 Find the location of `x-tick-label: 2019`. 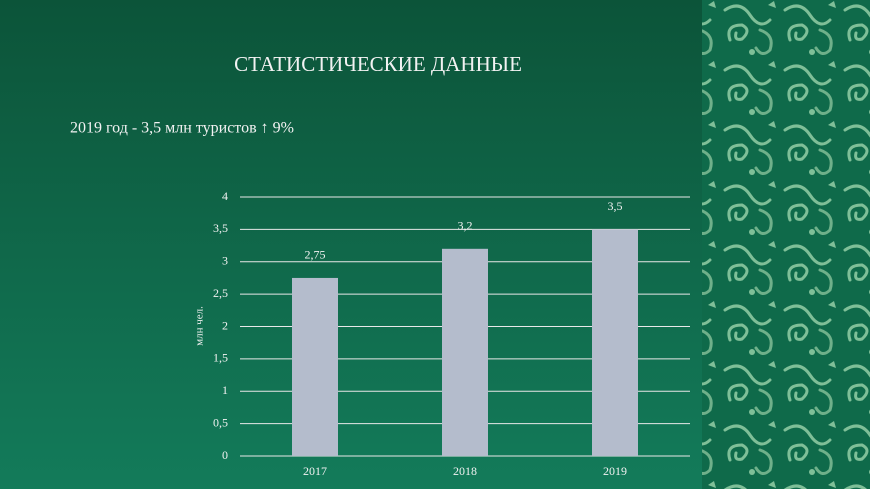

x-tick-label: 2019 is located at coordinates (615, 471).